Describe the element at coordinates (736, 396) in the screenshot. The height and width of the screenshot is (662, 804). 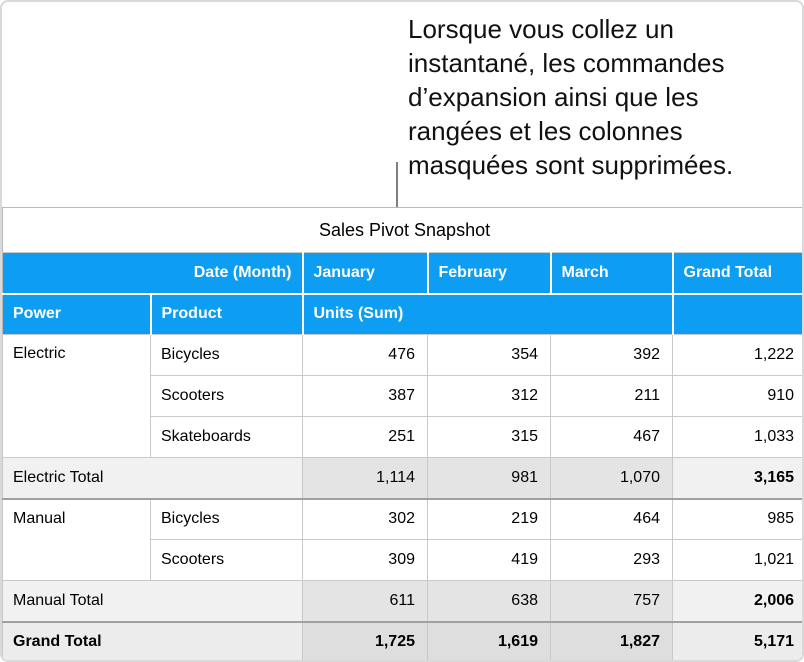
I see `value-grand-total: 910` at that location.